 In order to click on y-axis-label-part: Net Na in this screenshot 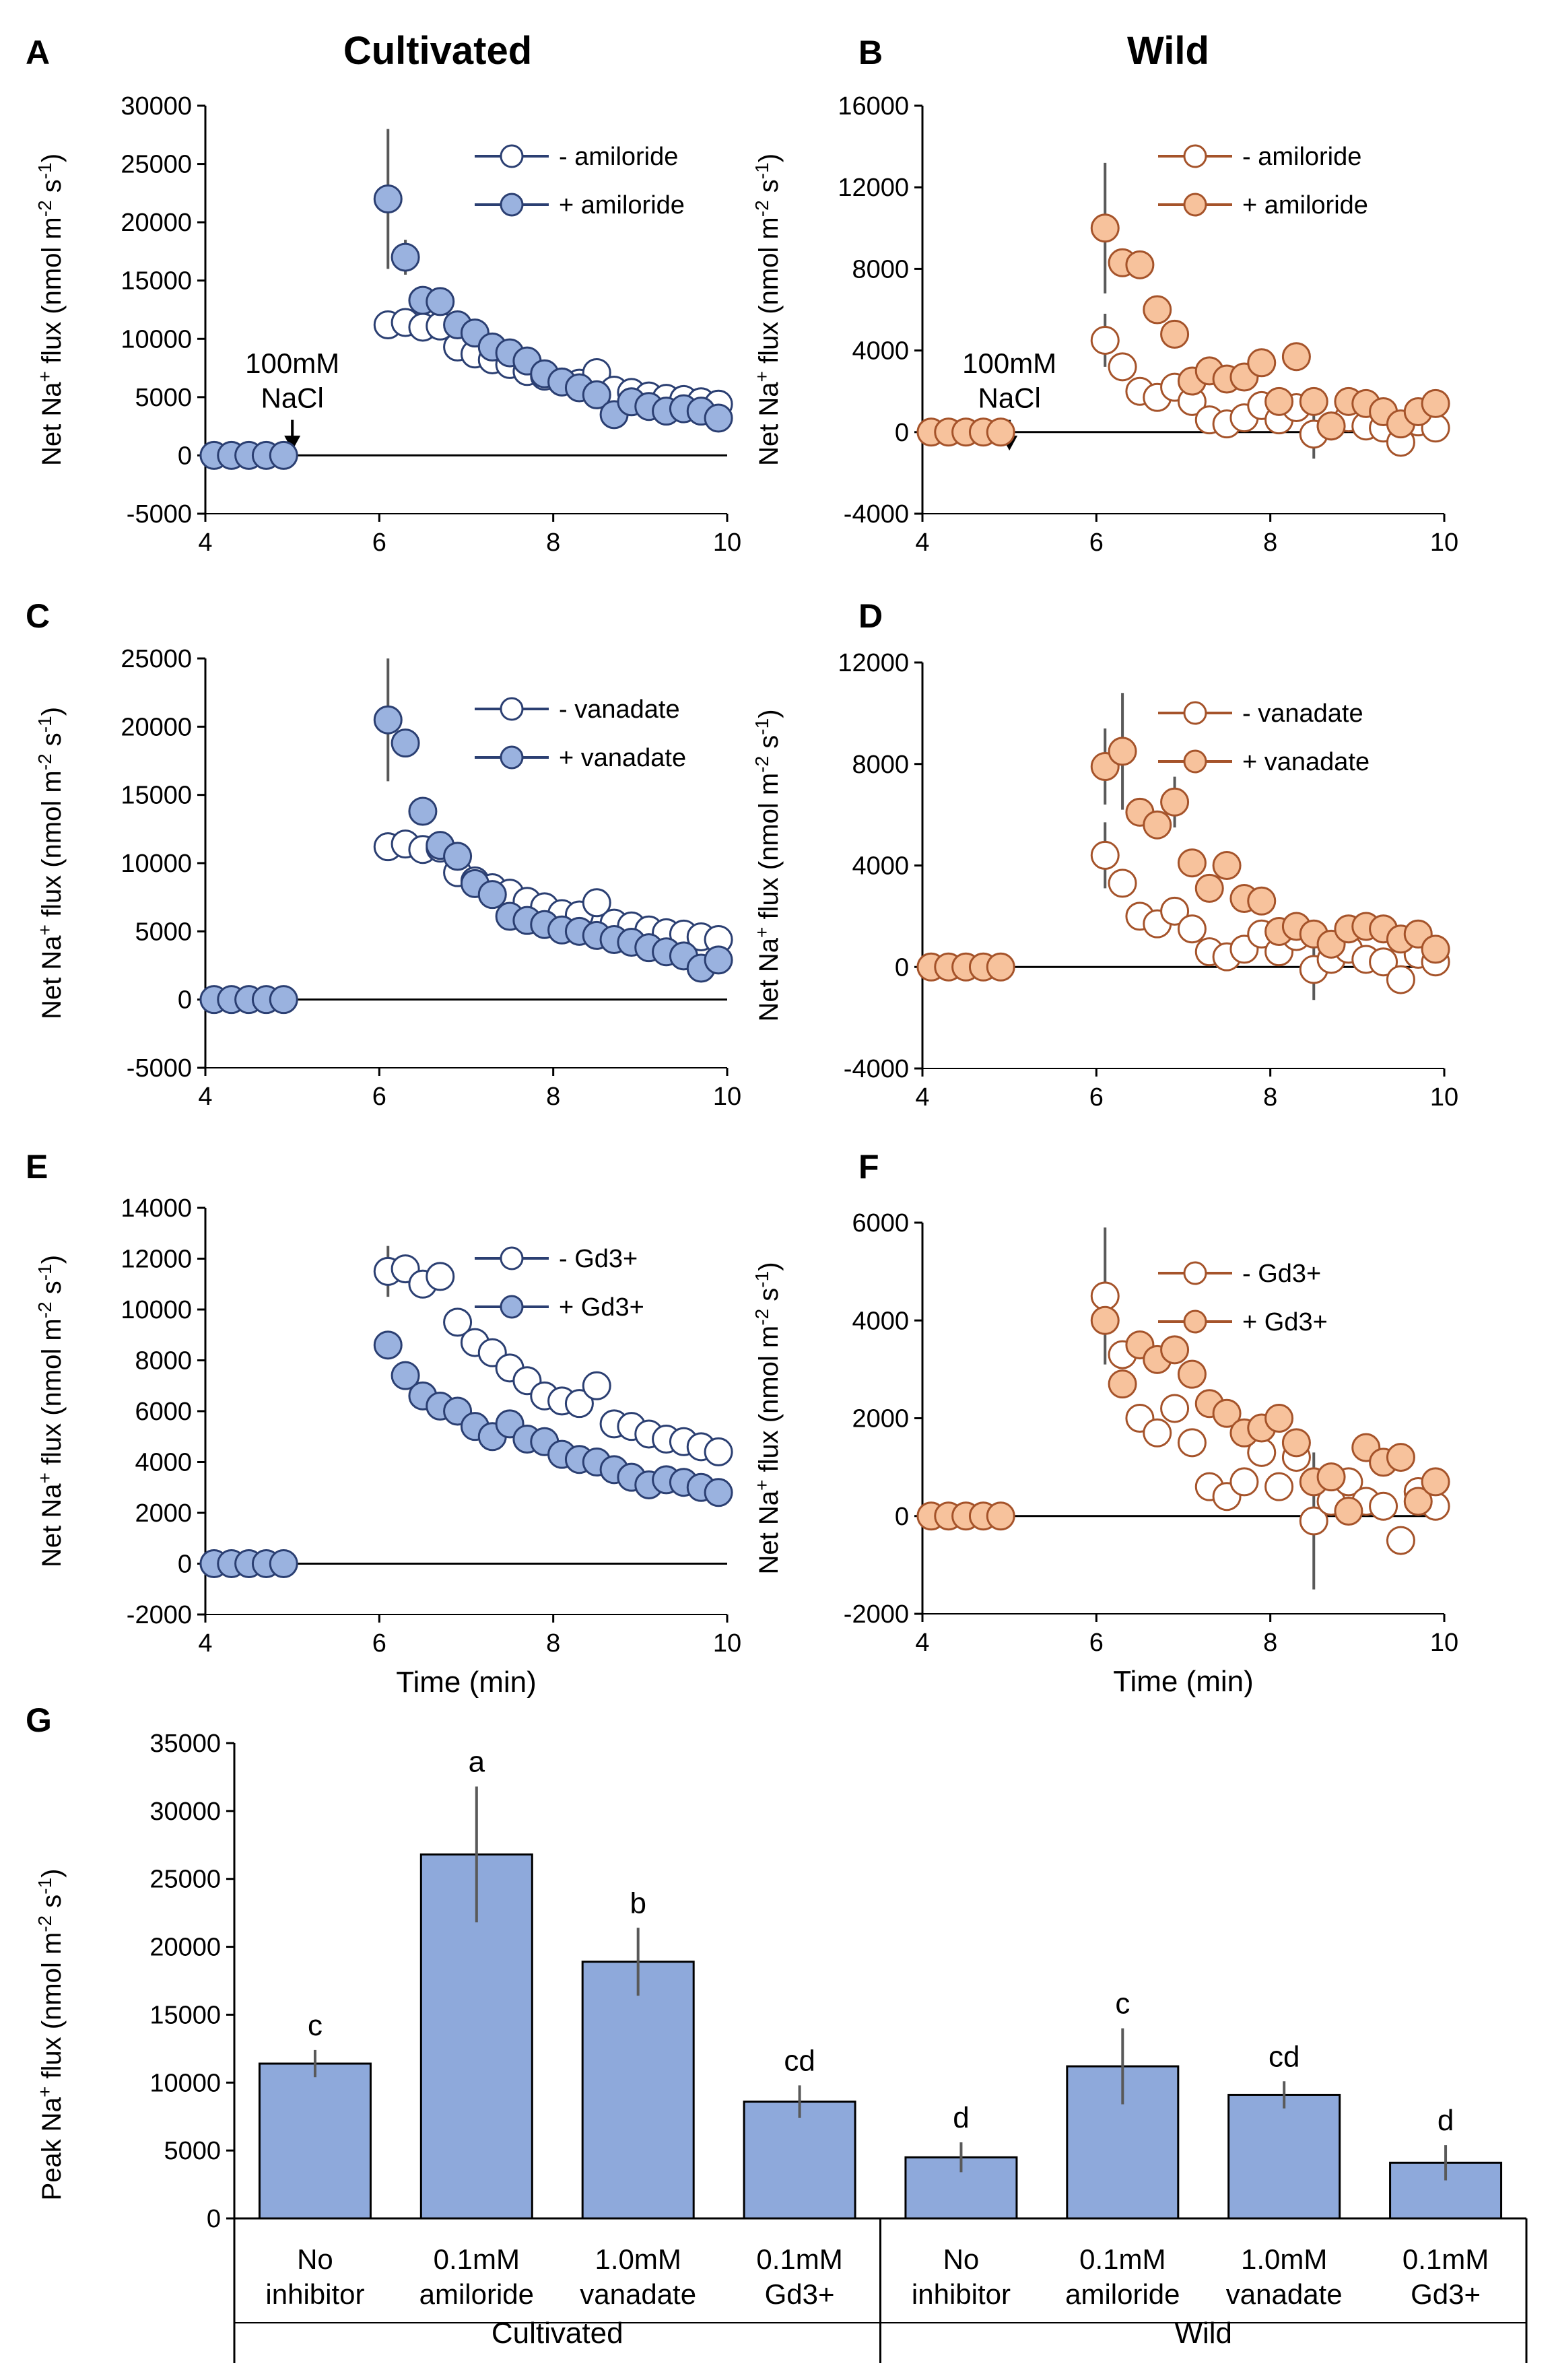, I will do `click(769, 979)`.